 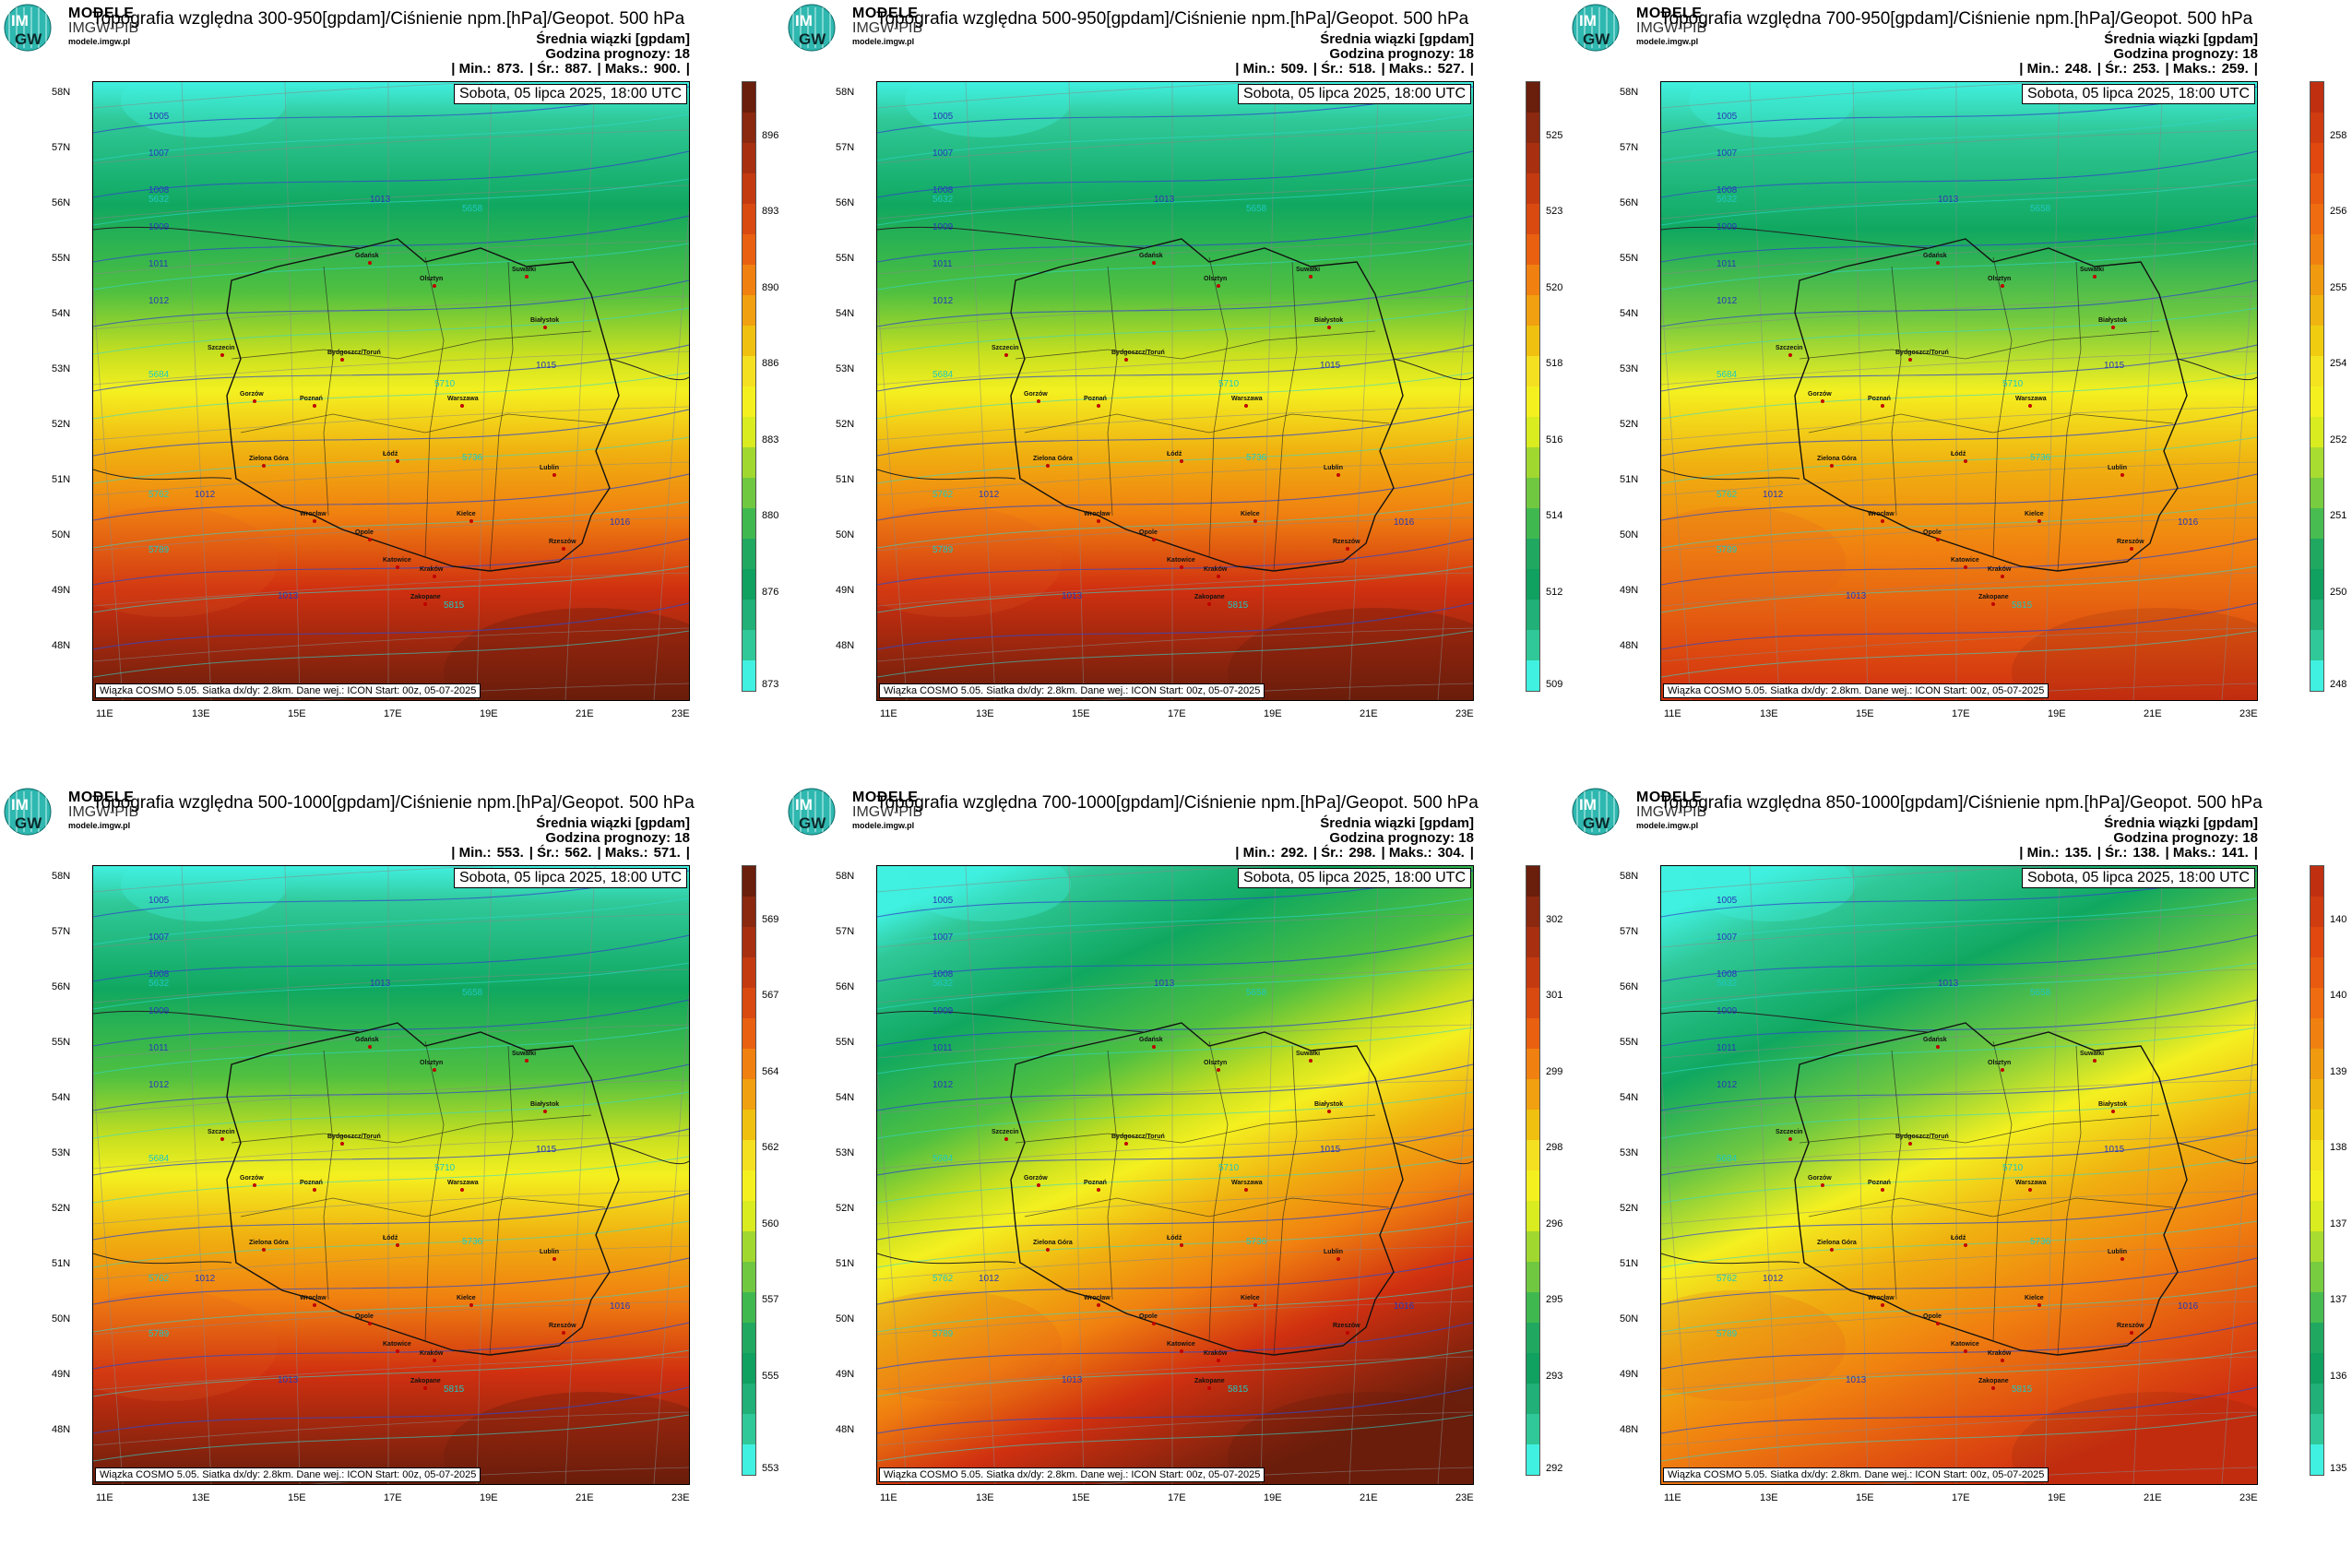 I want to click on lat-label: 49N, so click(x=845, y=1374).